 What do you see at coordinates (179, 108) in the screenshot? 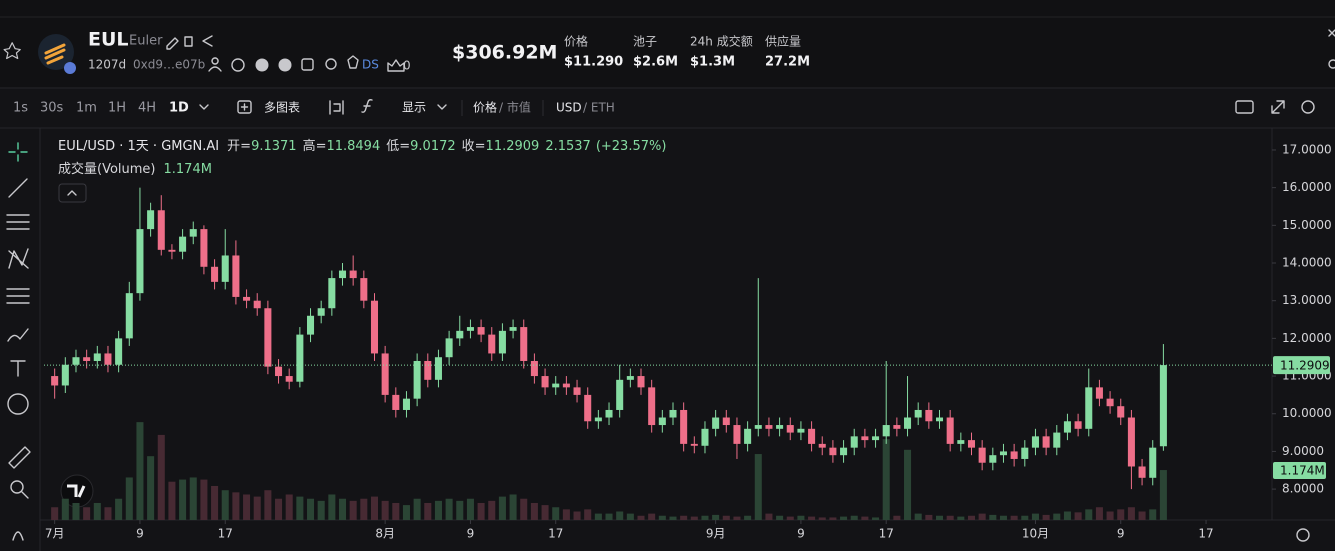
I see `interval-button: 1D` at bounding box center [179, 108].